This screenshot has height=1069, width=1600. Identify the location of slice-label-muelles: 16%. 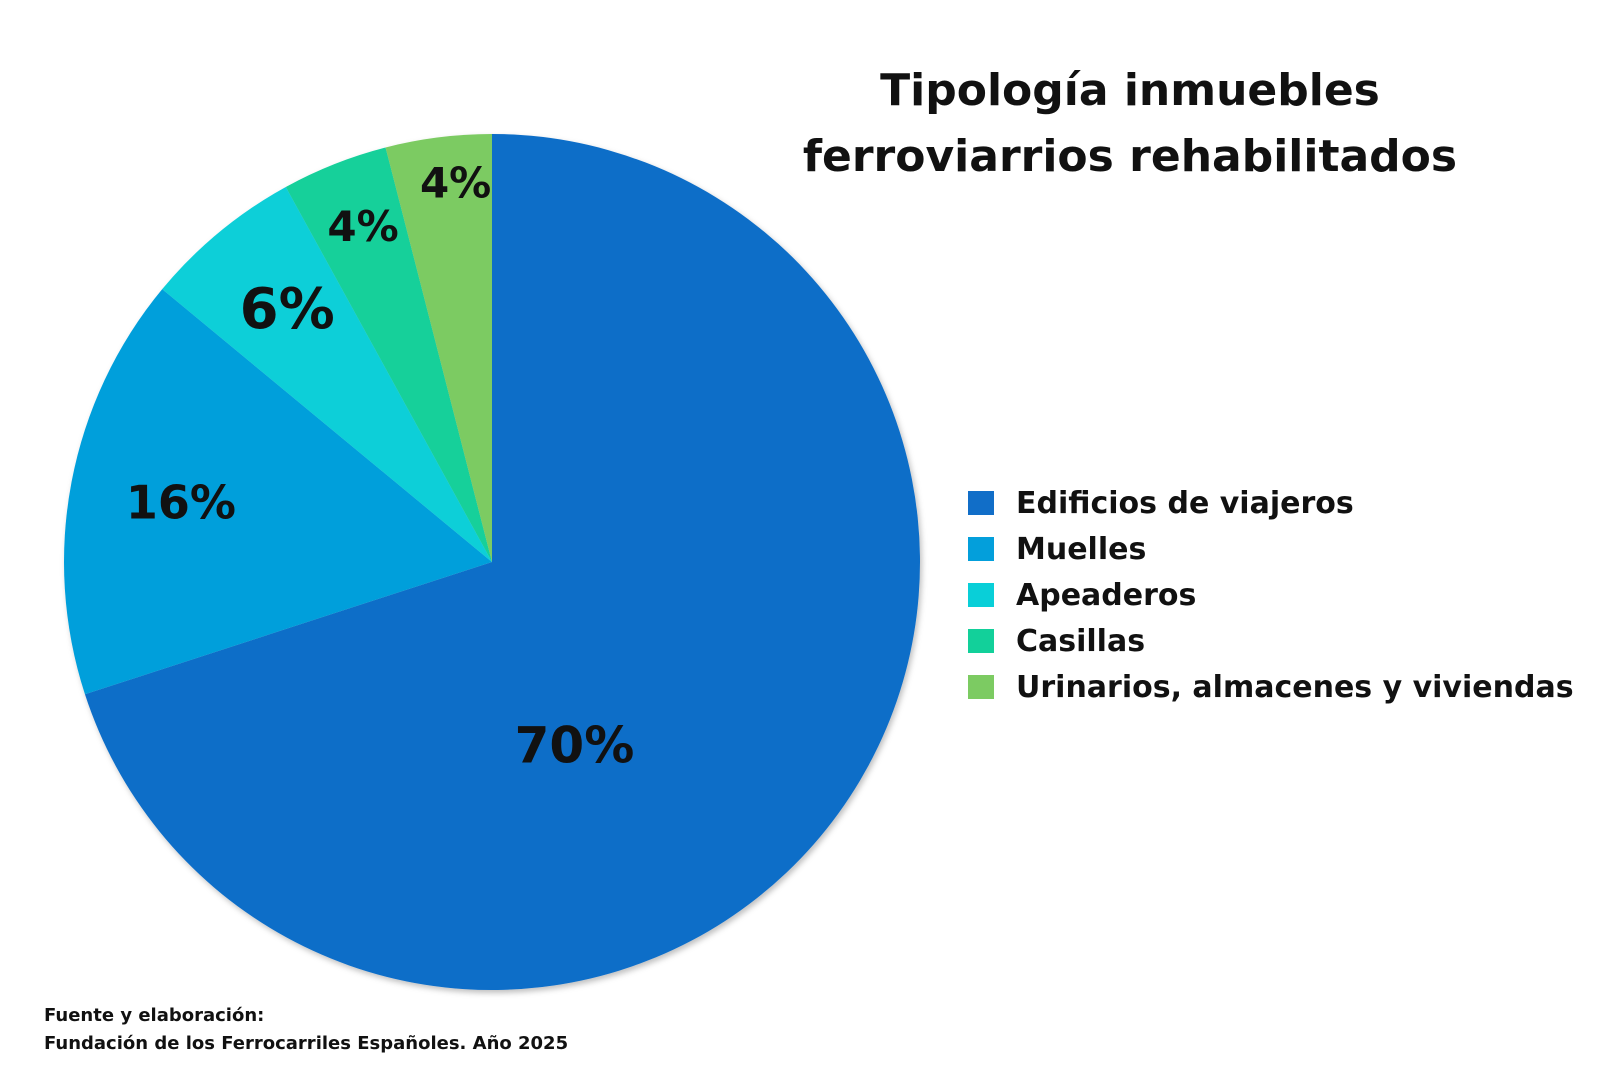
(181, 503).